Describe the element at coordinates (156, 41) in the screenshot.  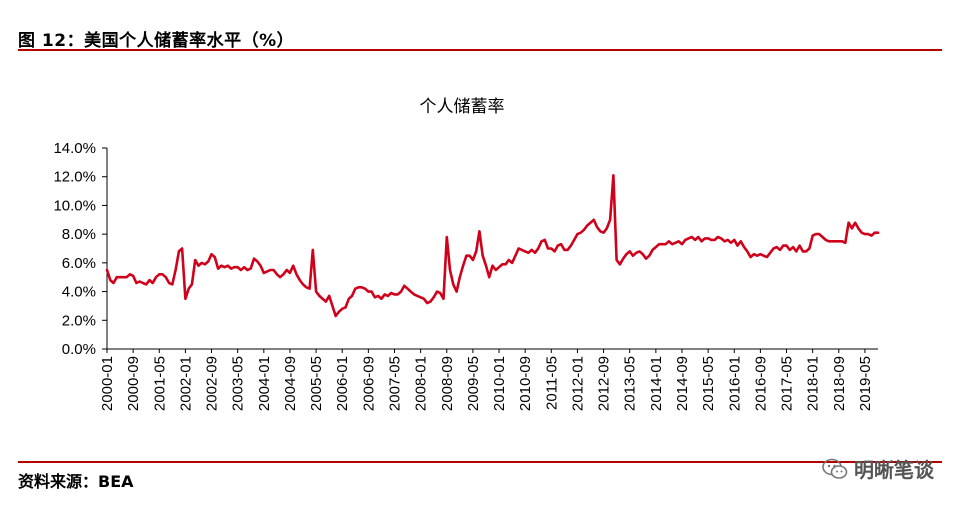
I see `figure-title: 图 12：美国个人储蓄率水平（%）` at that location.